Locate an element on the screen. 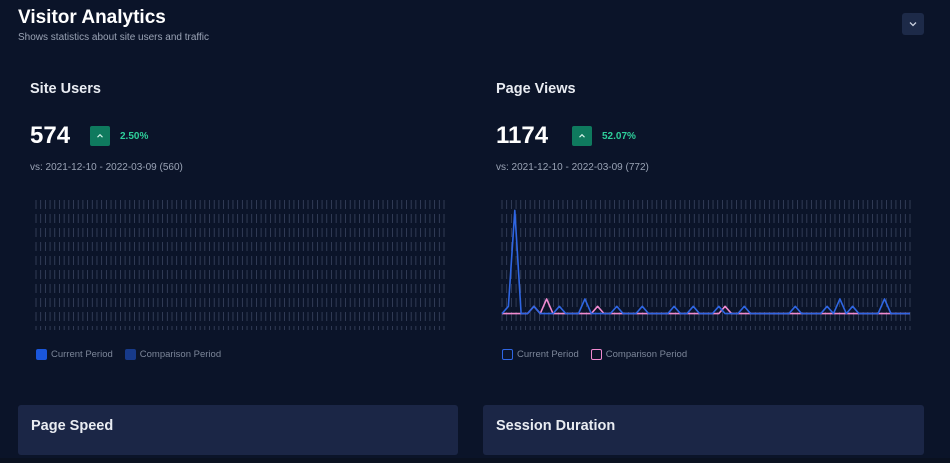 Image resolution: width=950 pixels, height=463 pixels. collapse-button is located at coordinates (913, 24).